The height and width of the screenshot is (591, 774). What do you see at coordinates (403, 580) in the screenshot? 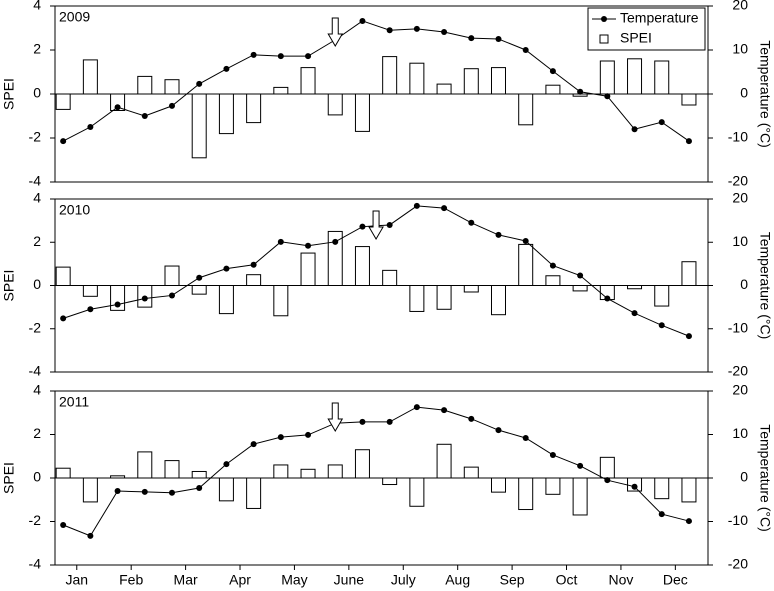
I see `x-tick-label: July` at bounding box center [403, 580].